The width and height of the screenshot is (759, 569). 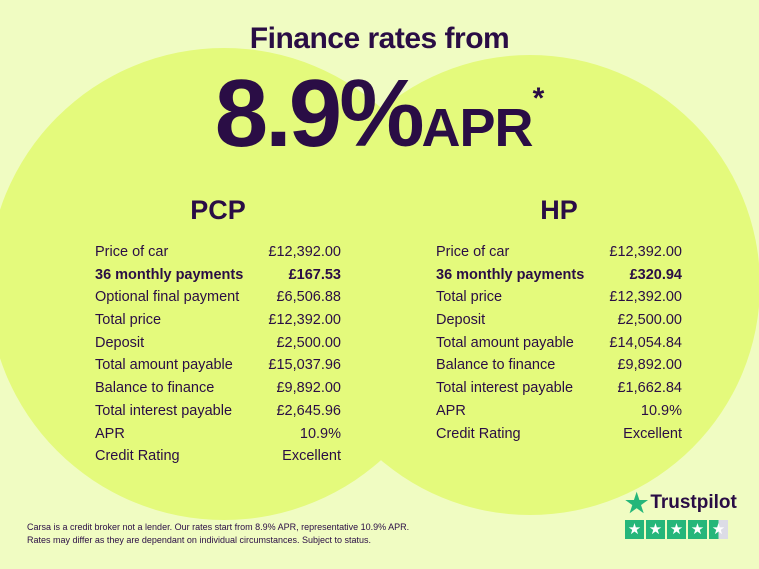 What do you see at coordinates (649, 388) in the screenshot?
I see `row-value: £1,662.84` at bounding box center [649, 388].